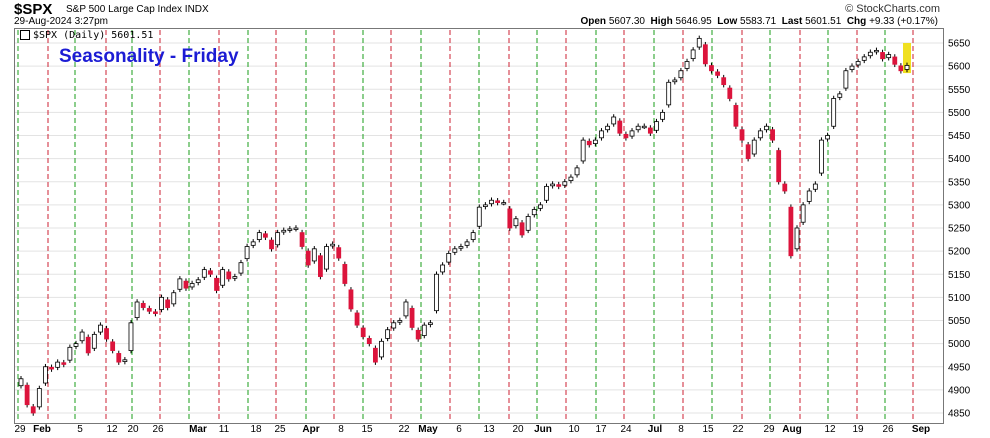 The image size is (990, 438). I want to click on quote-datetime: 29-Aug-2024 3:27pm, so click(61, 21).